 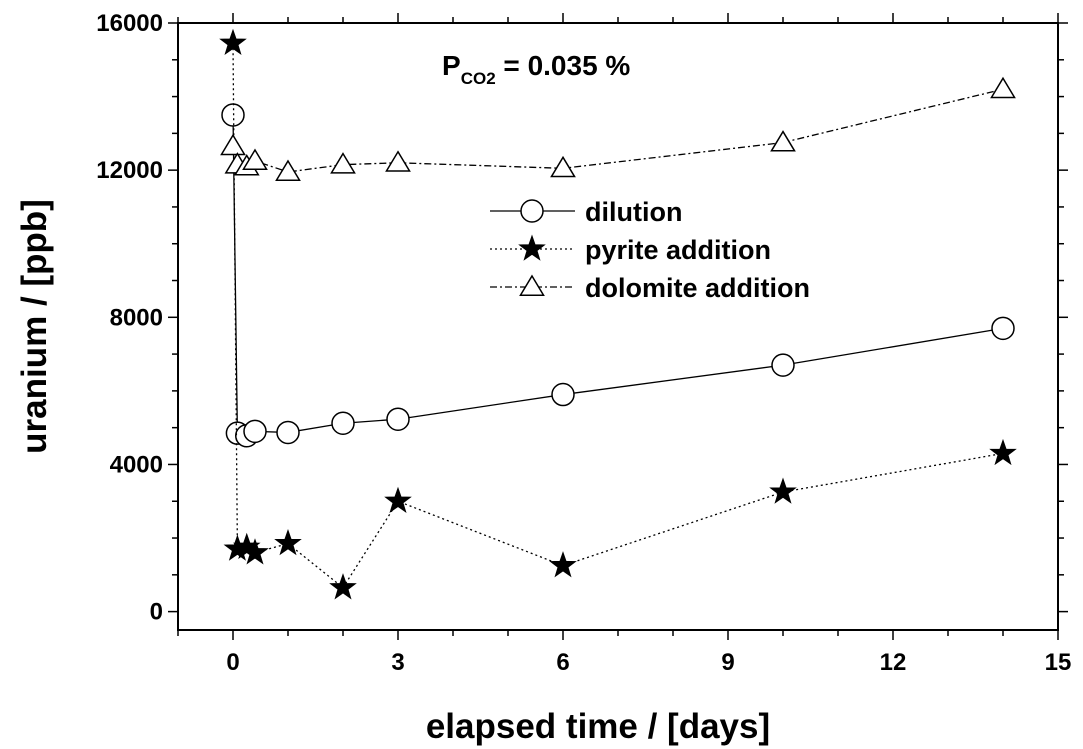 I want to click on pco2-annotation: PCO2 = 0.035 %, so click(x=536, y=69).